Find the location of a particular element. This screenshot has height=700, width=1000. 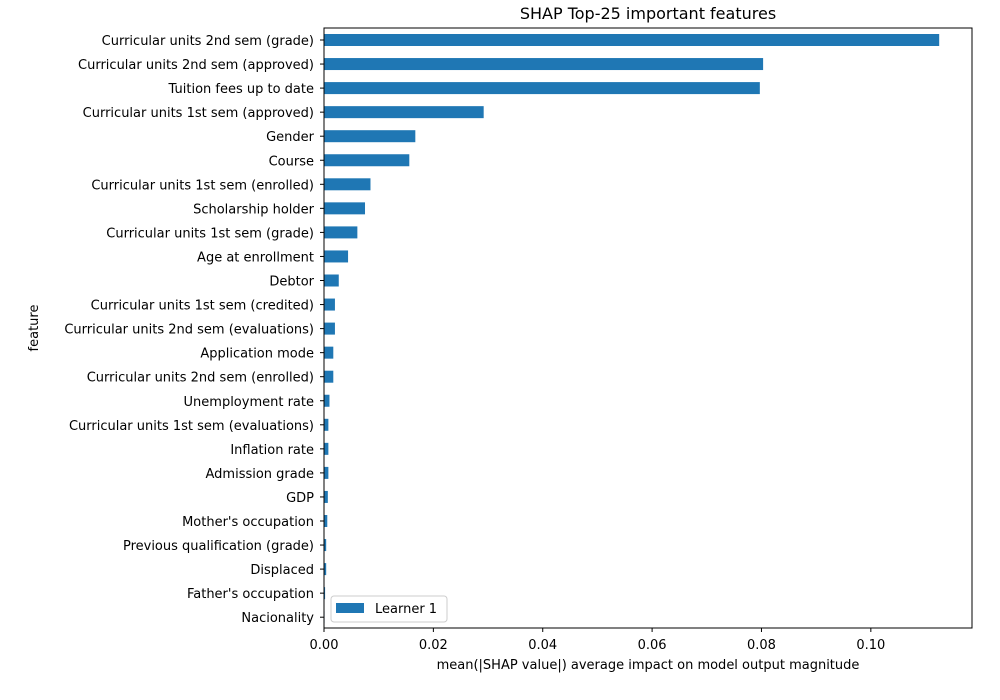

y-tick-label: Curricular units 2nd sem (evaluations) is located at coordinates (189, 330).